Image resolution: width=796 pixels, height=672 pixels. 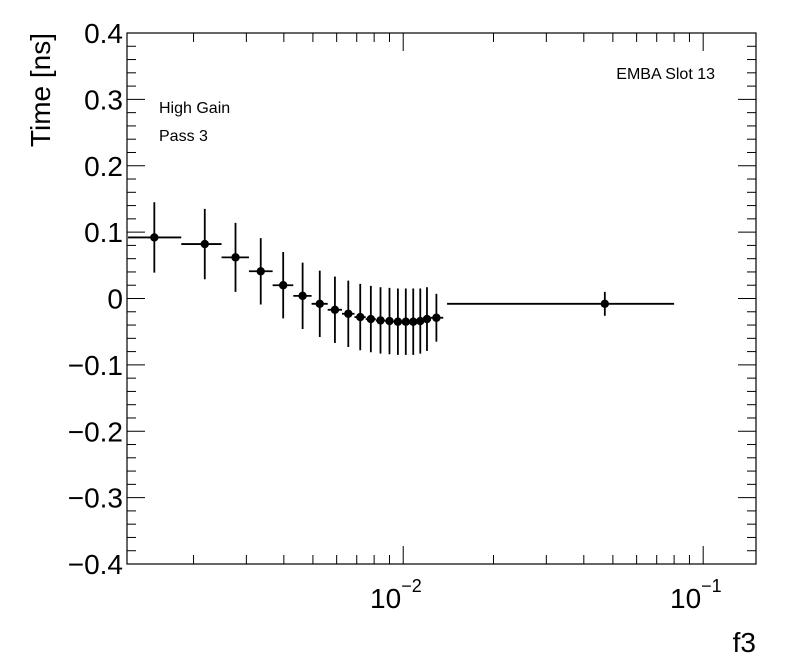 I want to click on y-tick-label: 0, so click(x=115, y=299).